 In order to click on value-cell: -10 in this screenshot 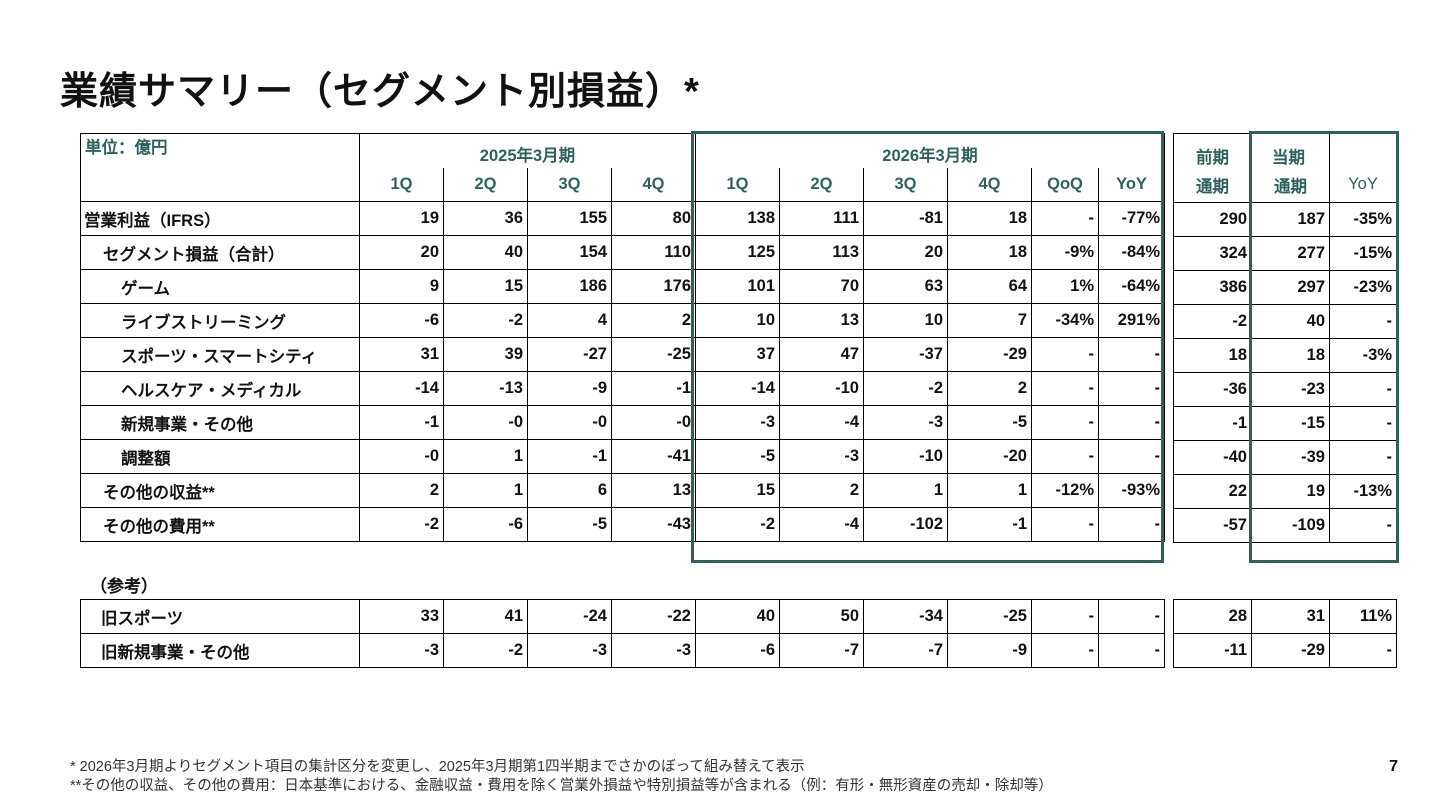, I will do `click(821, 388)`.